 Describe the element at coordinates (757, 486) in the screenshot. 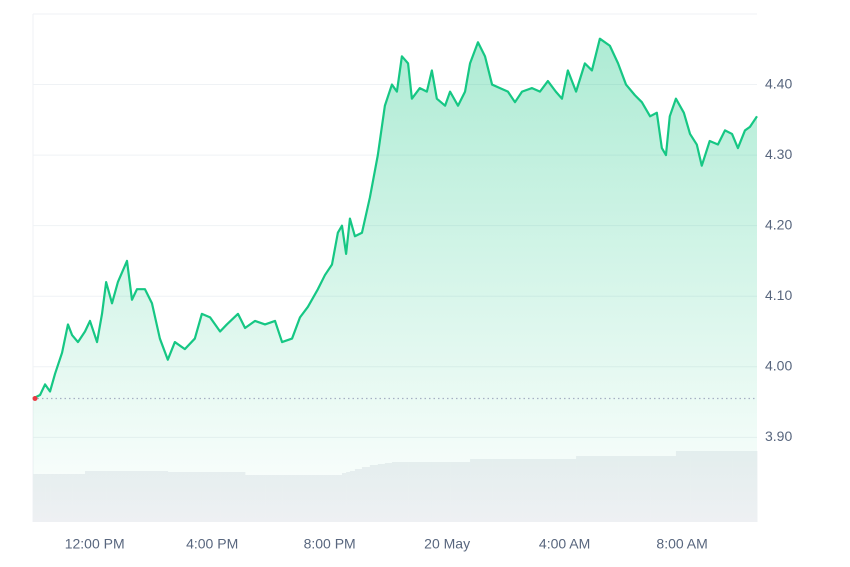

I see `volume-bar` at that location.